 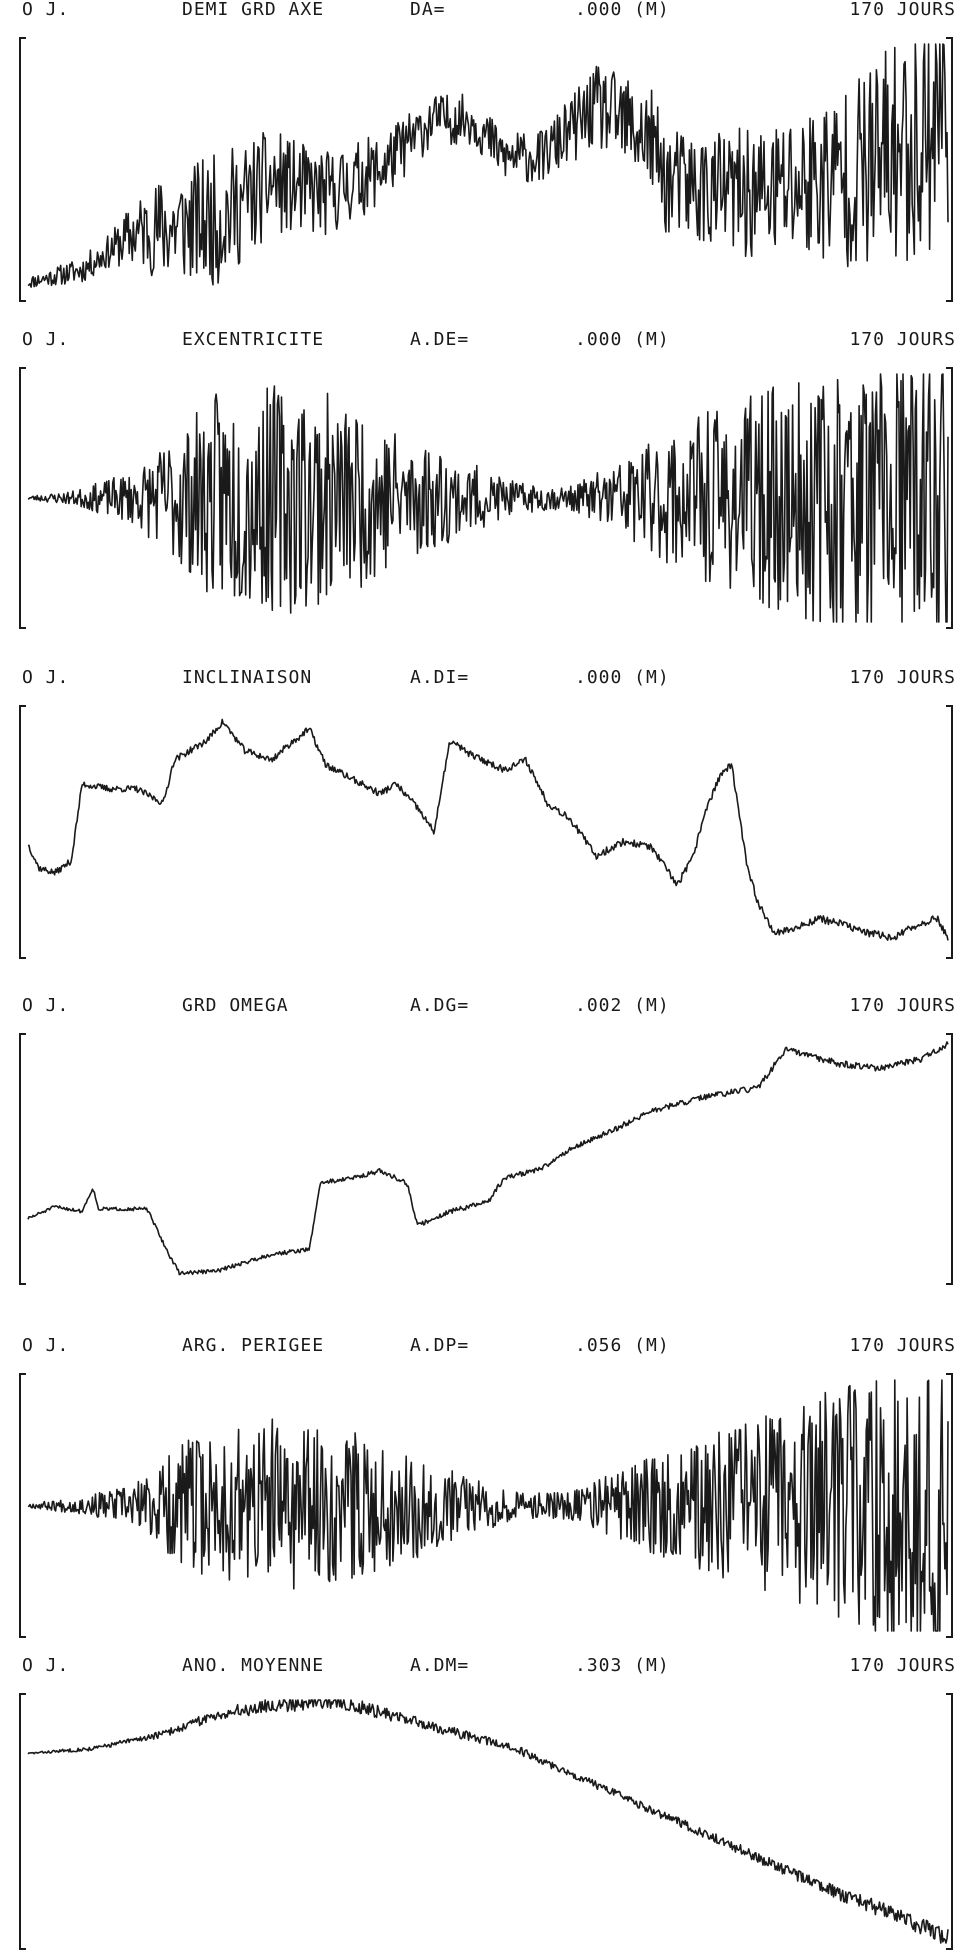 What do you see at coordinates (253, 1345) in the screenshot?
I see `chart-title: ARG. PERIGEE` at bounding box center [253, 1345].